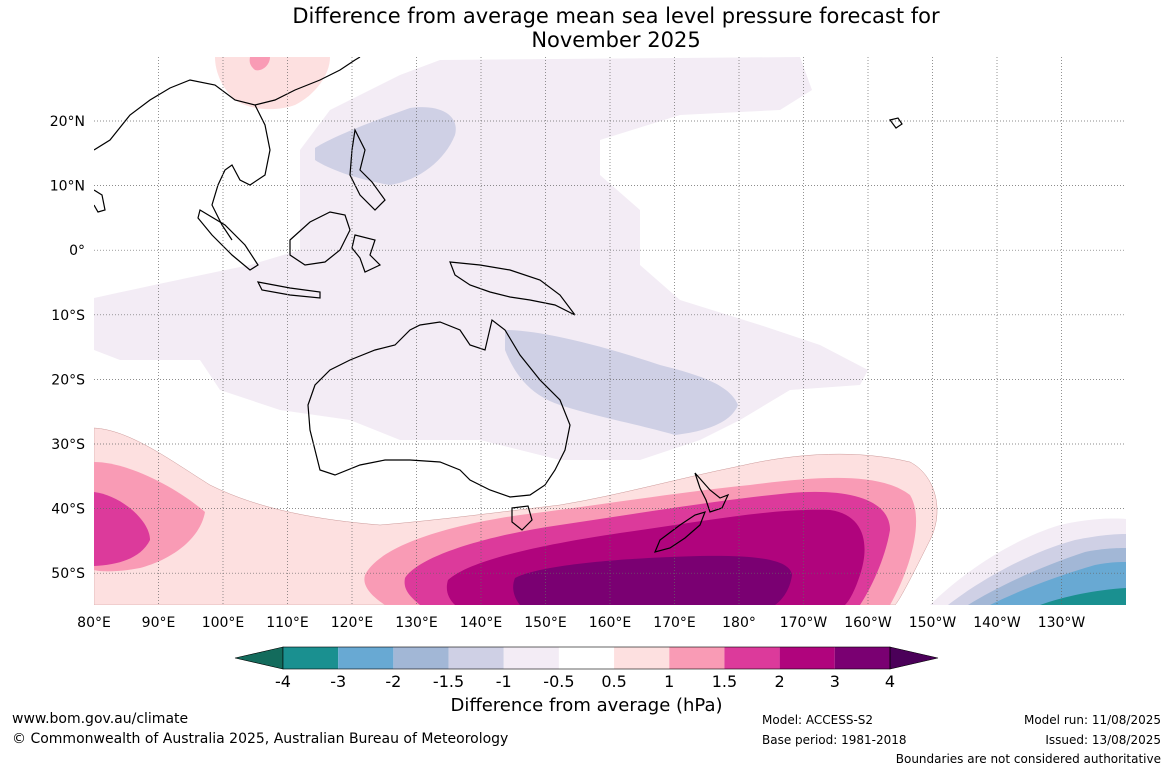  What do you see at coordinates (739, 623) in the screenshot?
I see `longitude-label: 180°` at bounding box center [739, 623].